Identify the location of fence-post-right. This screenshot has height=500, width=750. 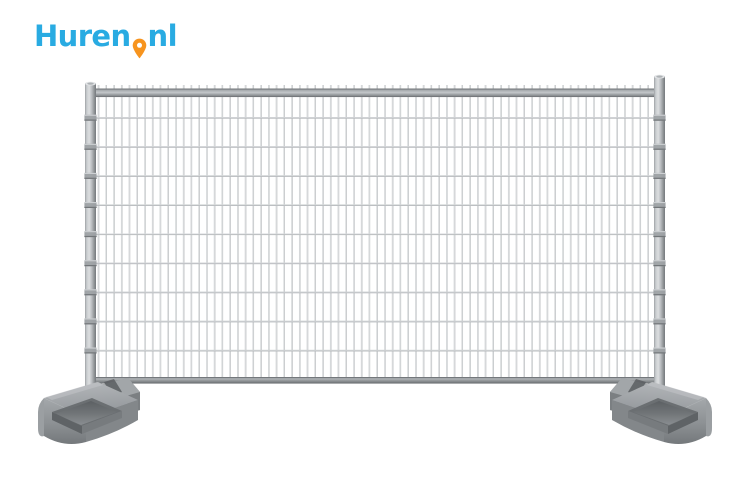
(659, 236).